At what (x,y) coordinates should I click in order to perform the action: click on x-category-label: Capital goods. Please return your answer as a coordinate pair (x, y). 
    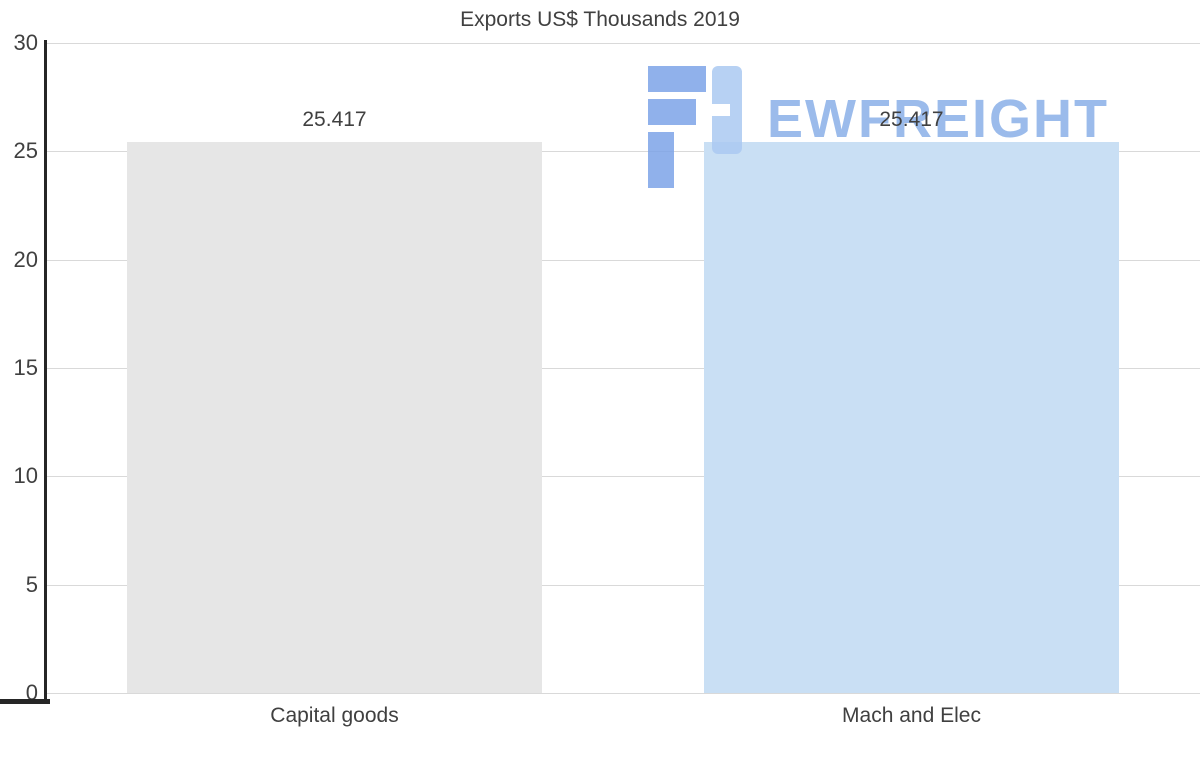
    Looking at the image, I should click on (334, 715).